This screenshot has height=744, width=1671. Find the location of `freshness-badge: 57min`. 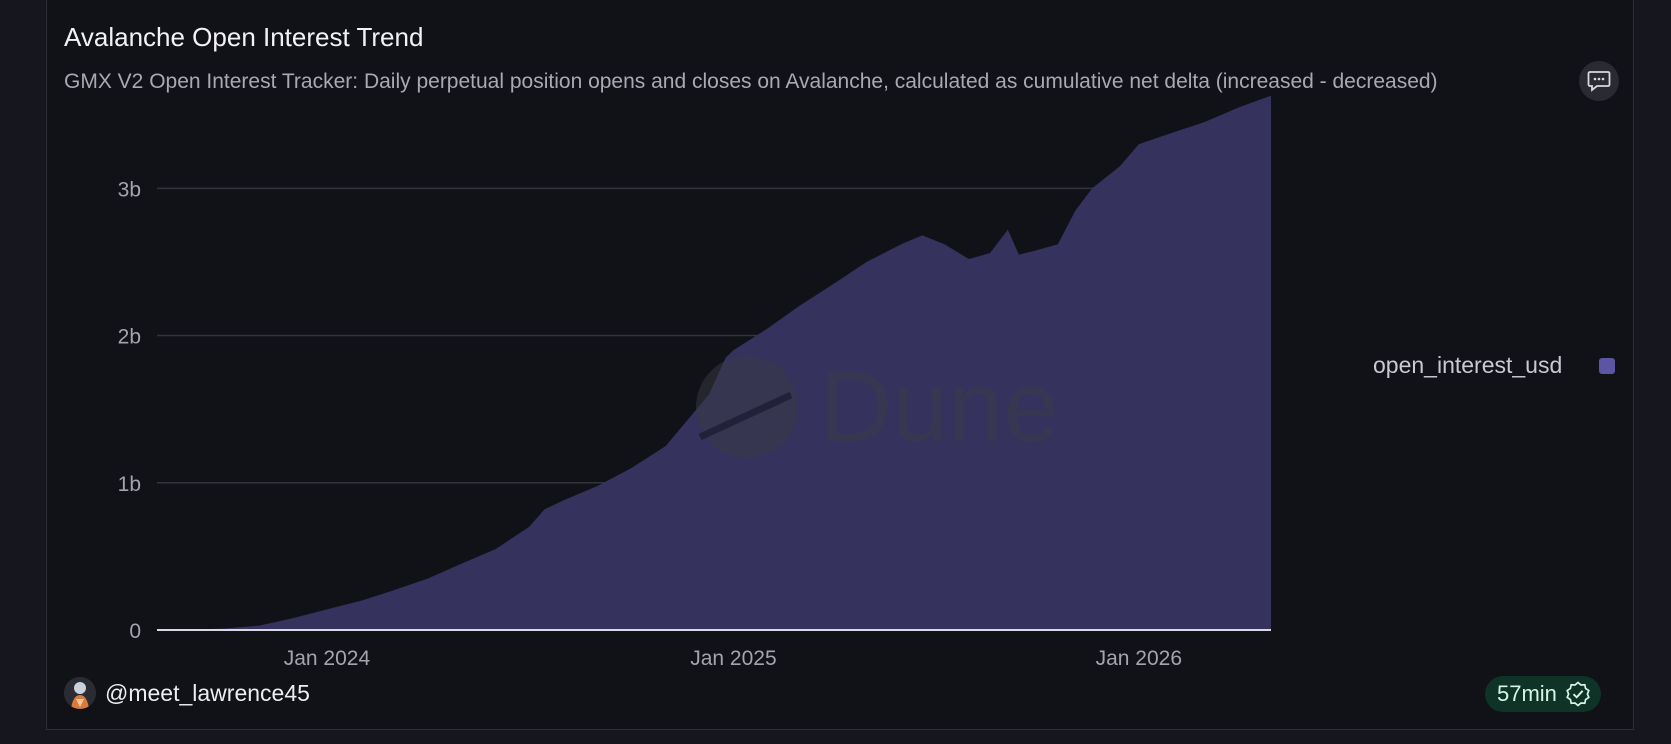

freshness-badge: 57min is located at coordinates (1543, 694).